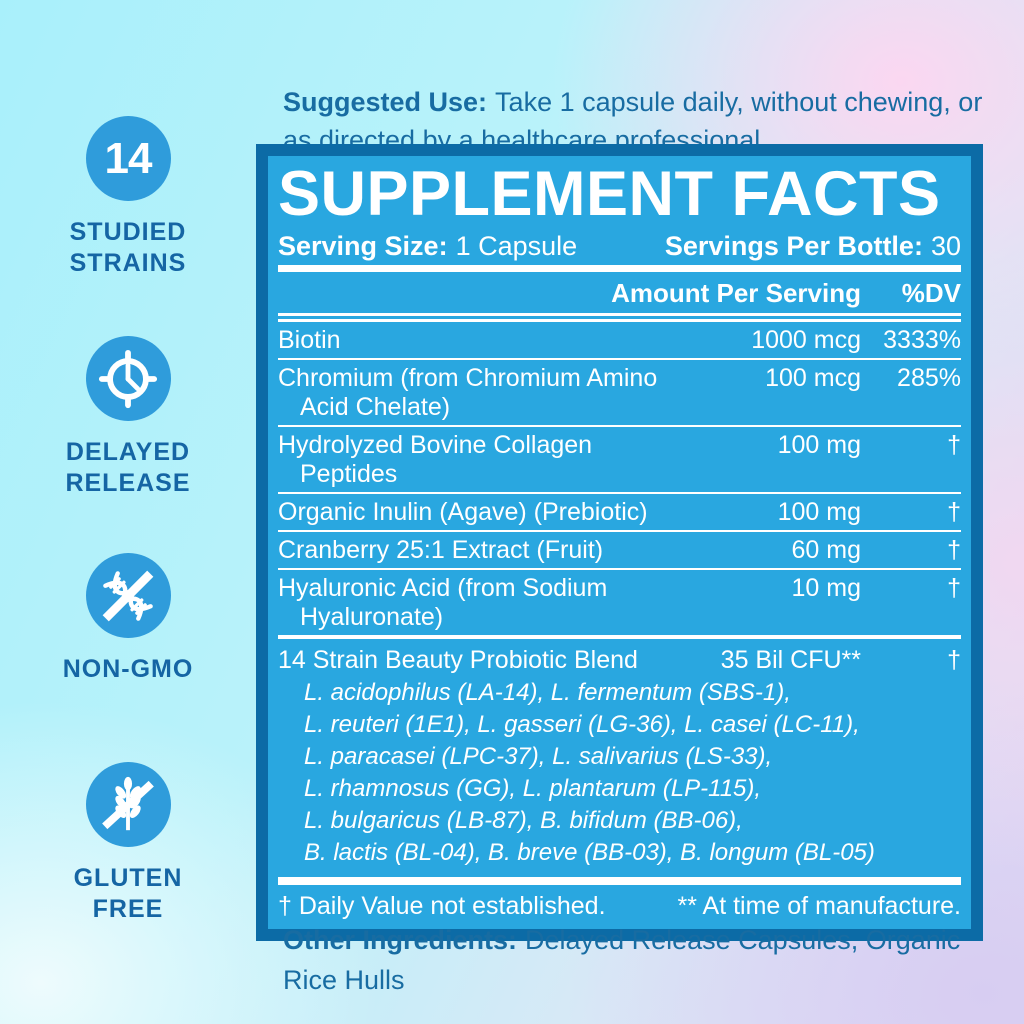 The image size is (1024, 1024). What do you see at coordinates (128, 669) in the screenshot?
I see `badge-label: NON-GMO` at bounding box center [128, 669].